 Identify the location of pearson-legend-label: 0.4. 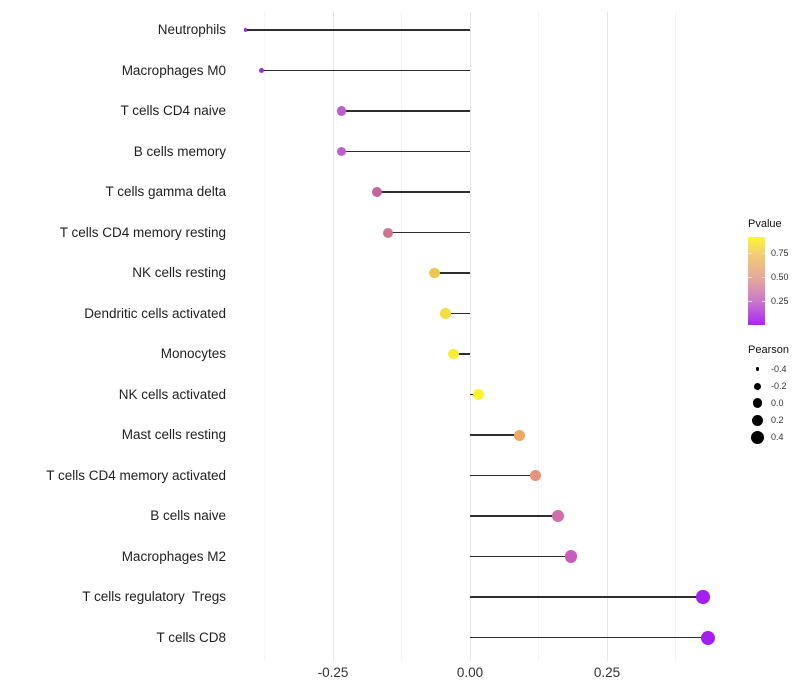
(777, 436).